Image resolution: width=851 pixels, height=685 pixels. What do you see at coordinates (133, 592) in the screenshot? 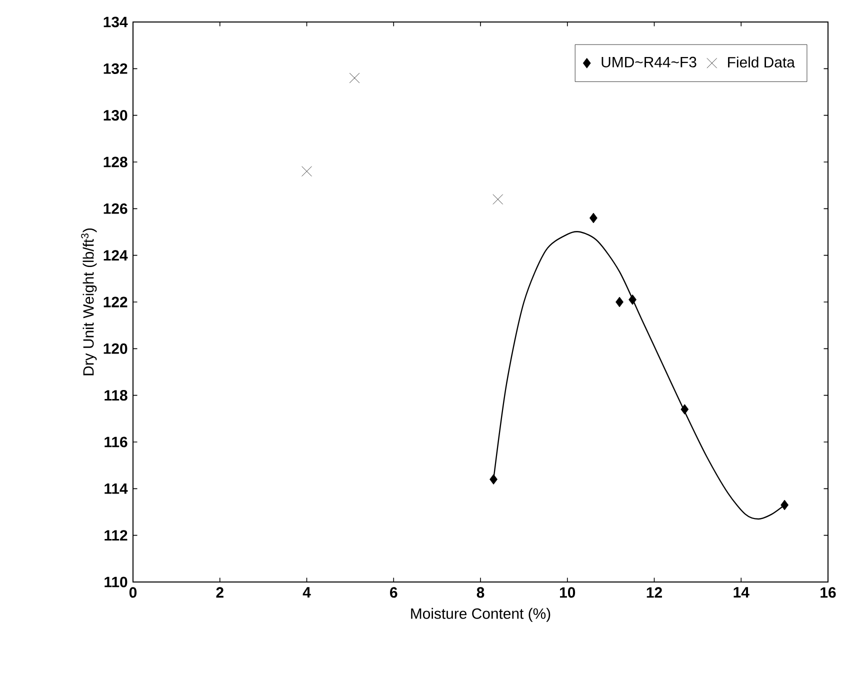
I see `x-tick-label: 0` at bounding box center [133, 592].